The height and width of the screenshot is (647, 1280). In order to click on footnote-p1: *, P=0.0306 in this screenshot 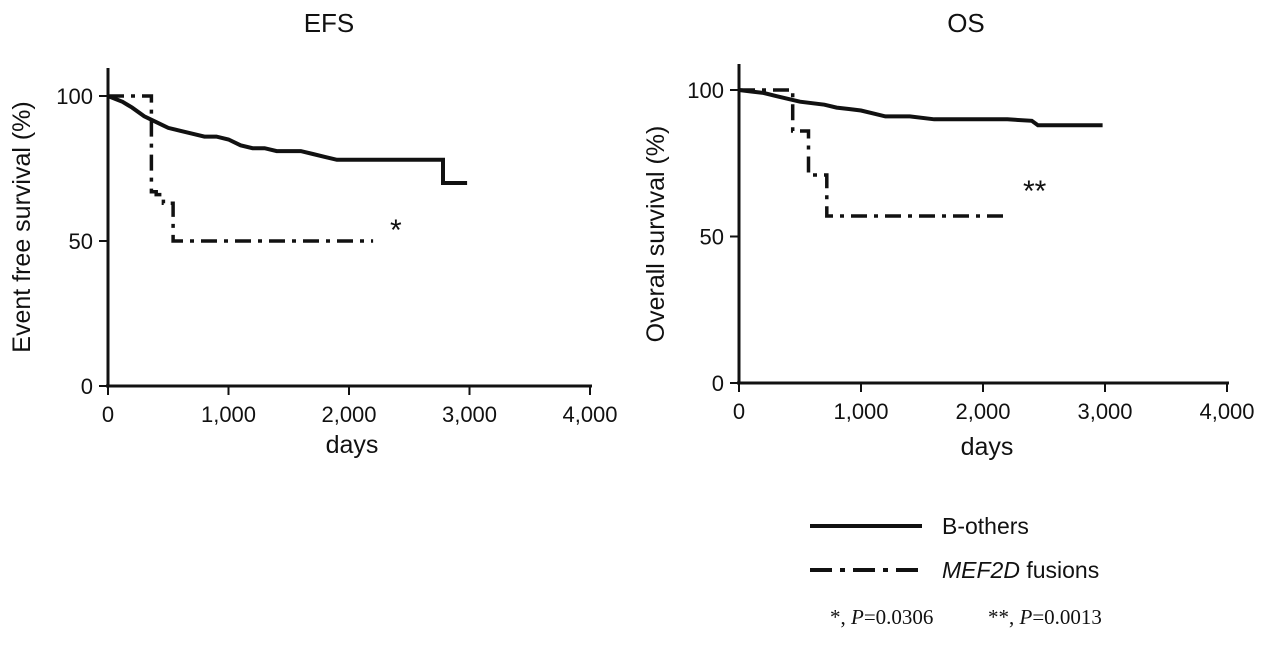, I will do `click(881, 617)`.